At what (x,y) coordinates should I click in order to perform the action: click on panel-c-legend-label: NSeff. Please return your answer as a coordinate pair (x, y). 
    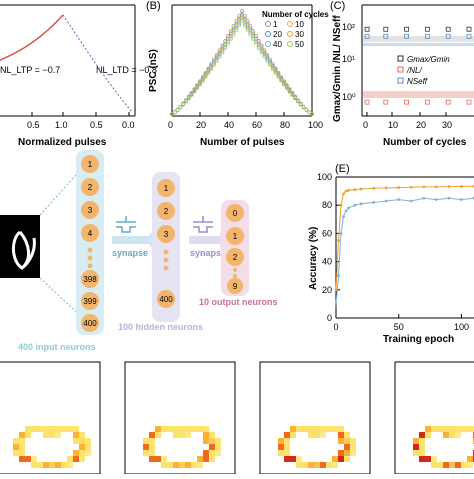
    Looking at the image, I should click on (417, 81).